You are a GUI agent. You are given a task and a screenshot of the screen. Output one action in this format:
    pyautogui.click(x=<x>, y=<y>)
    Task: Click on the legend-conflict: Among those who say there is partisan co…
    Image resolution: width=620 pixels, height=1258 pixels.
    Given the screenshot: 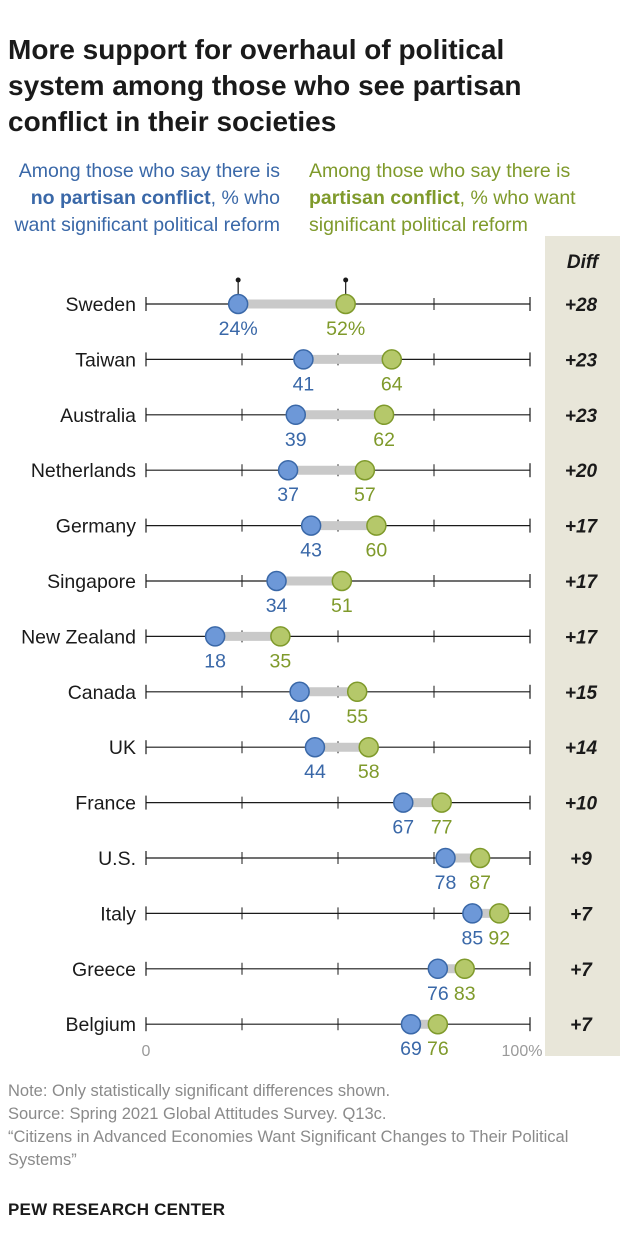 What is the action you would take?
    pyautogui.click(x=444, y=198)
    